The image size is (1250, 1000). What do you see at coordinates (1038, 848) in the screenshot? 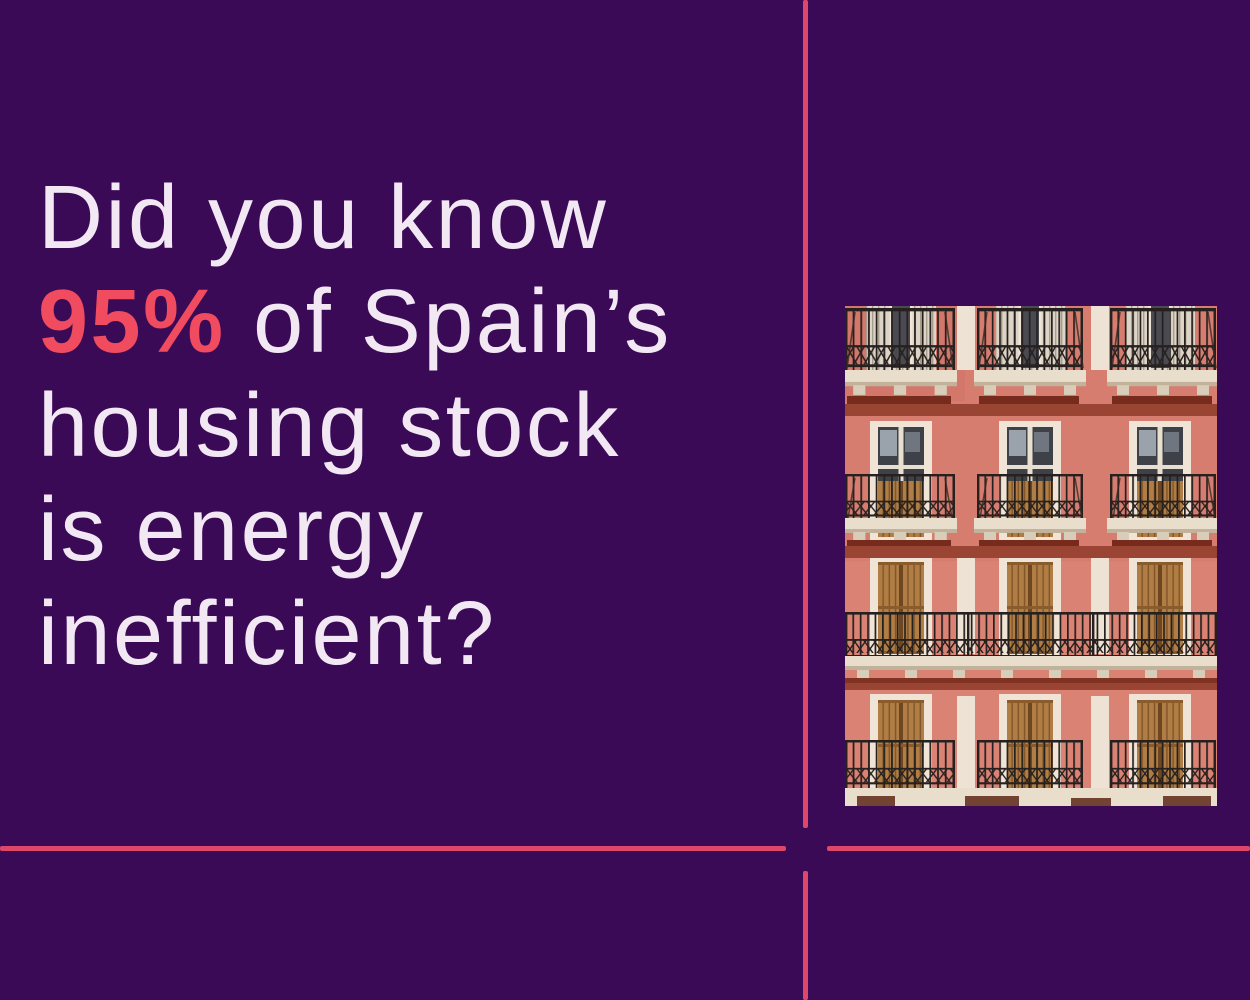
I see `horizontal-accent-line-right` at bounding box center [1038, 848].